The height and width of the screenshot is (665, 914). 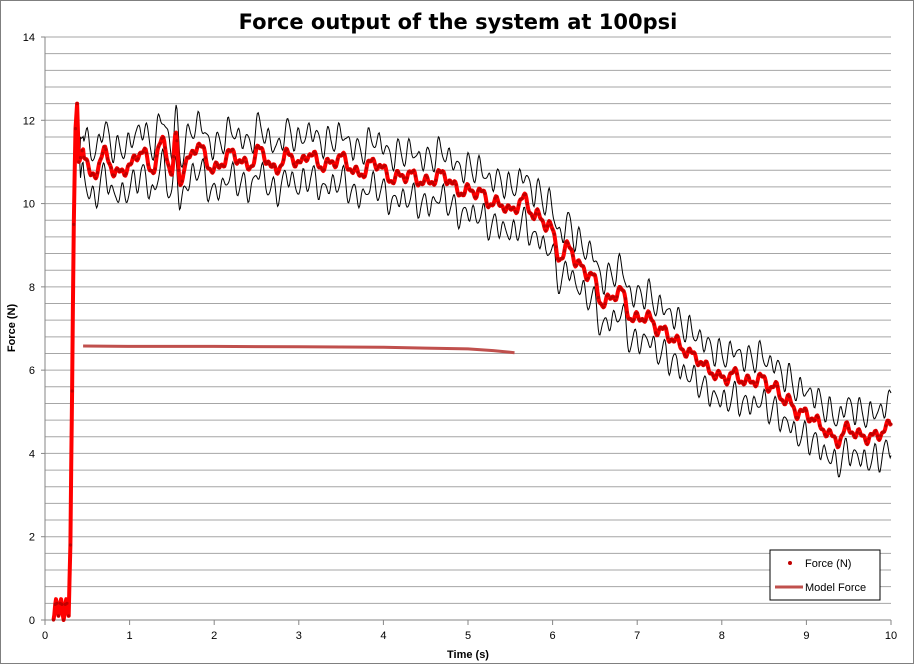 What do you see at coordinates (29, 205) in the screenshot?
I see `y-tick-label: 10` at bounding box center [29, 205].